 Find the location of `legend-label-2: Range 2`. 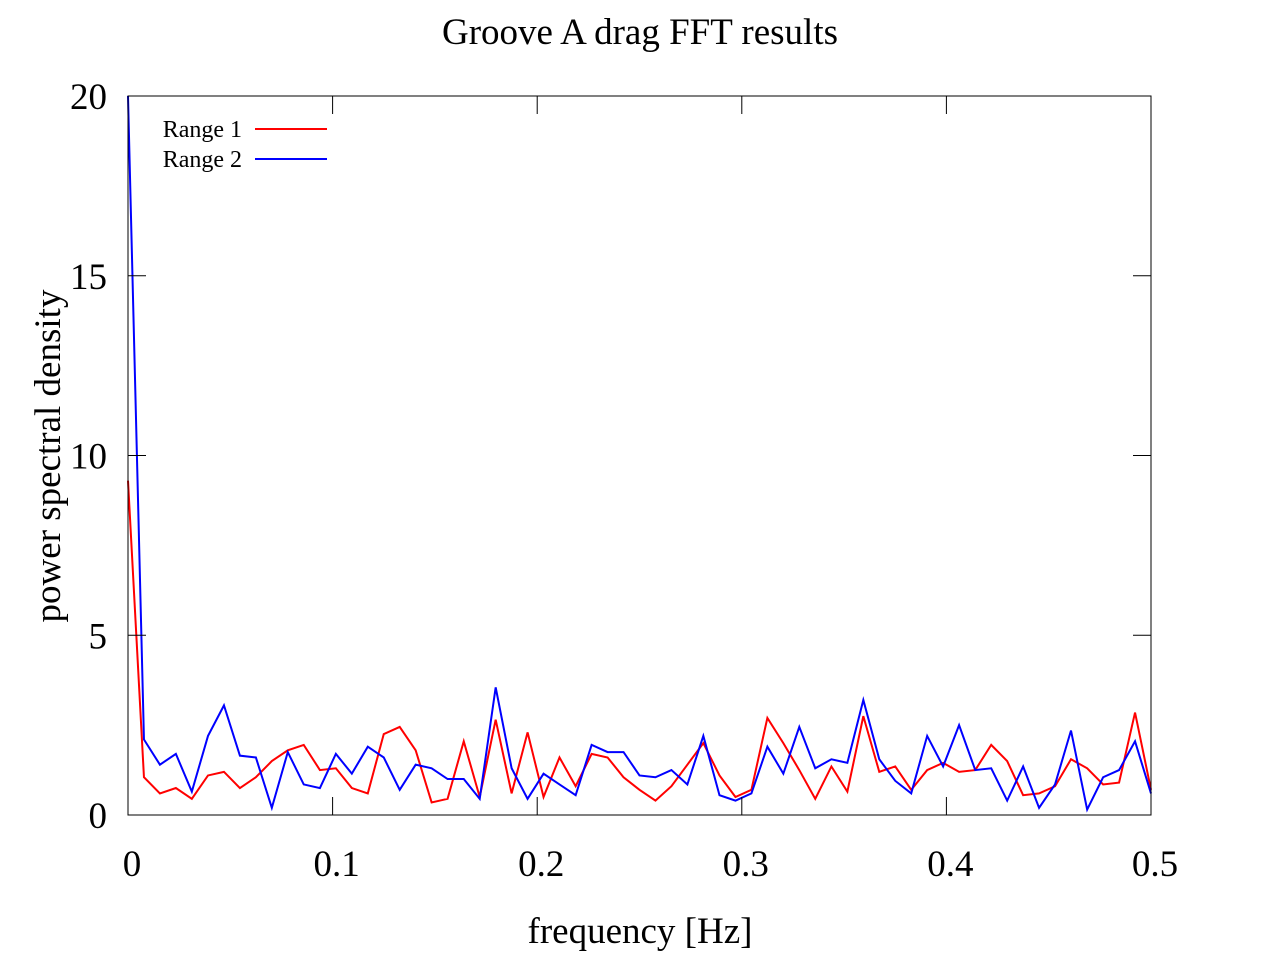

legend-label-2: Range 2 is located at coordinates (202, 160).